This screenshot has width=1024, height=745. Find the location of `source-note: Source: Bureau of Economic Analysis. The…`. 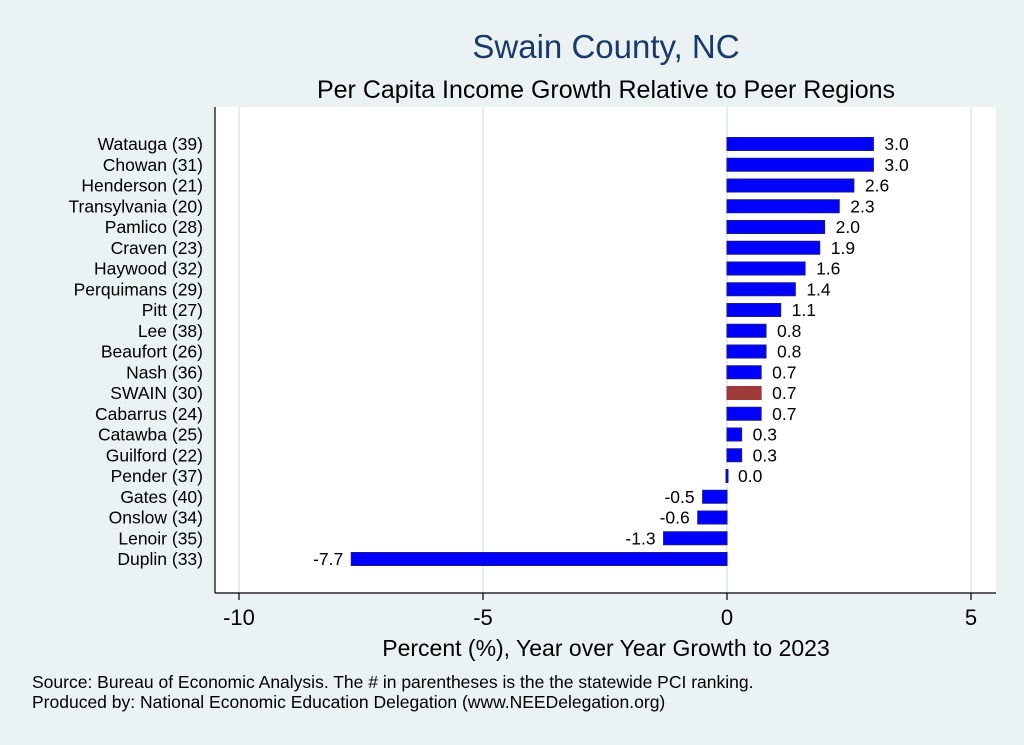

source-note: Source: Bureau of Economic Analysis. The… is located at coordinates (393, 682).